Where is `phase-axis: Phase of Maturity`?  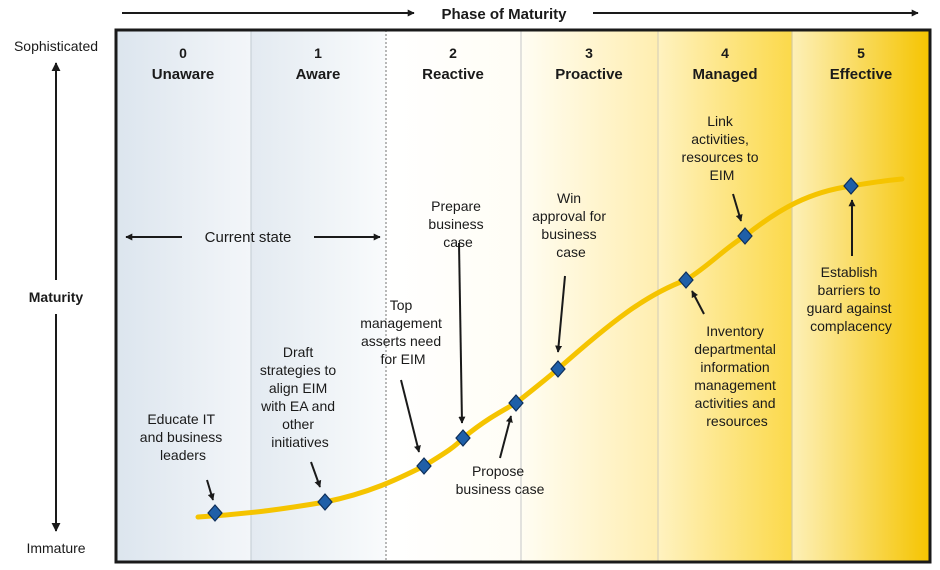 phase-axis: Phase of Maturity is located at coordinates (520, 14).